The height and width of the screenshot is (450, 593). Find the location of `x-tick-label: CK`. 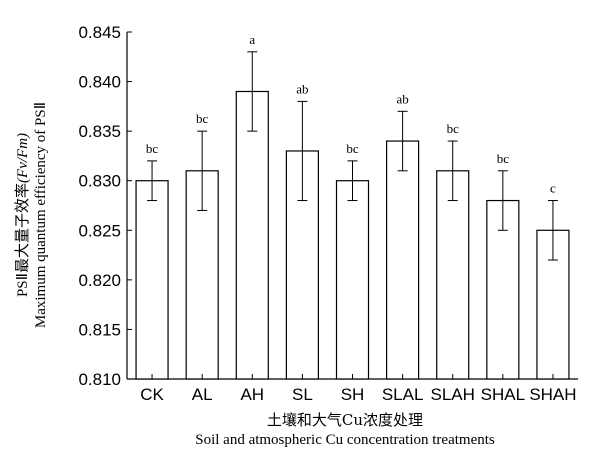

x-tick-label: CK is located at coordinates (152, 394).